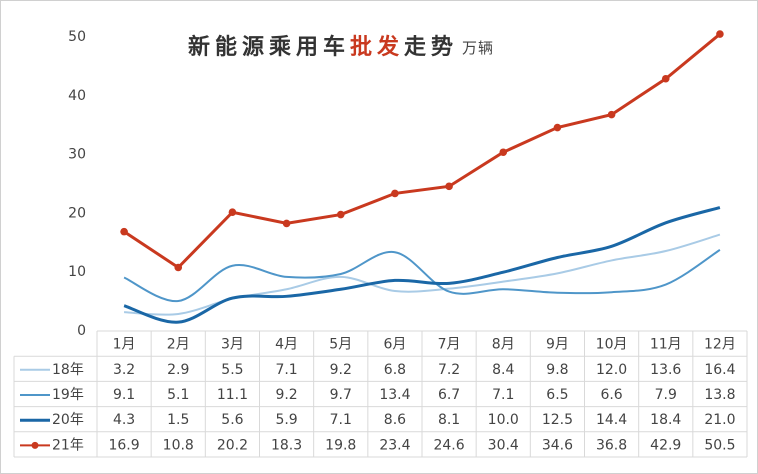 The width and height of the screenshot is (758, 474). What do you see at coordinates (612, 345) in the screenshot?
I see `x-tick-label: 10月` at bounding box center [612, 345].